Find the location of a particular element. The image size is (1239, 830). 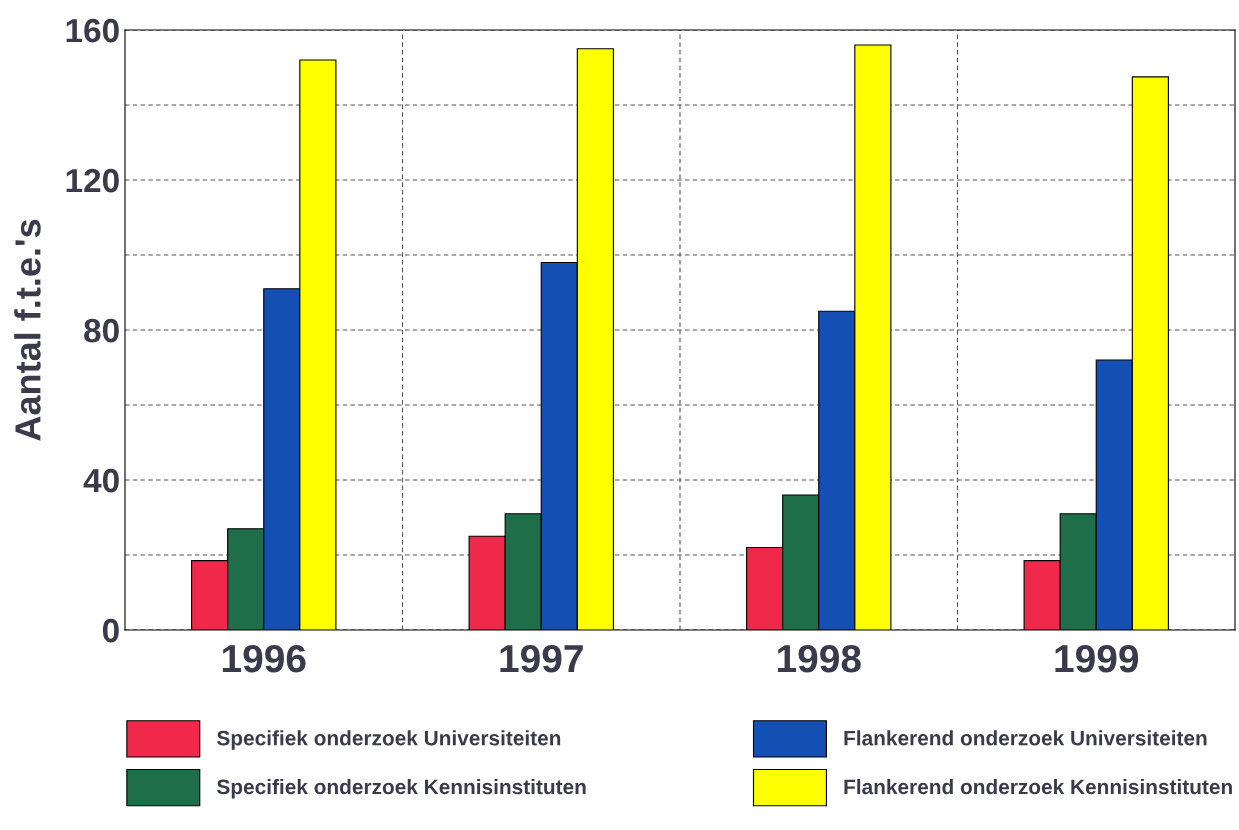

legend-label: Specifiek onderzoek Universiteiten is located at coordinates (389, 740).